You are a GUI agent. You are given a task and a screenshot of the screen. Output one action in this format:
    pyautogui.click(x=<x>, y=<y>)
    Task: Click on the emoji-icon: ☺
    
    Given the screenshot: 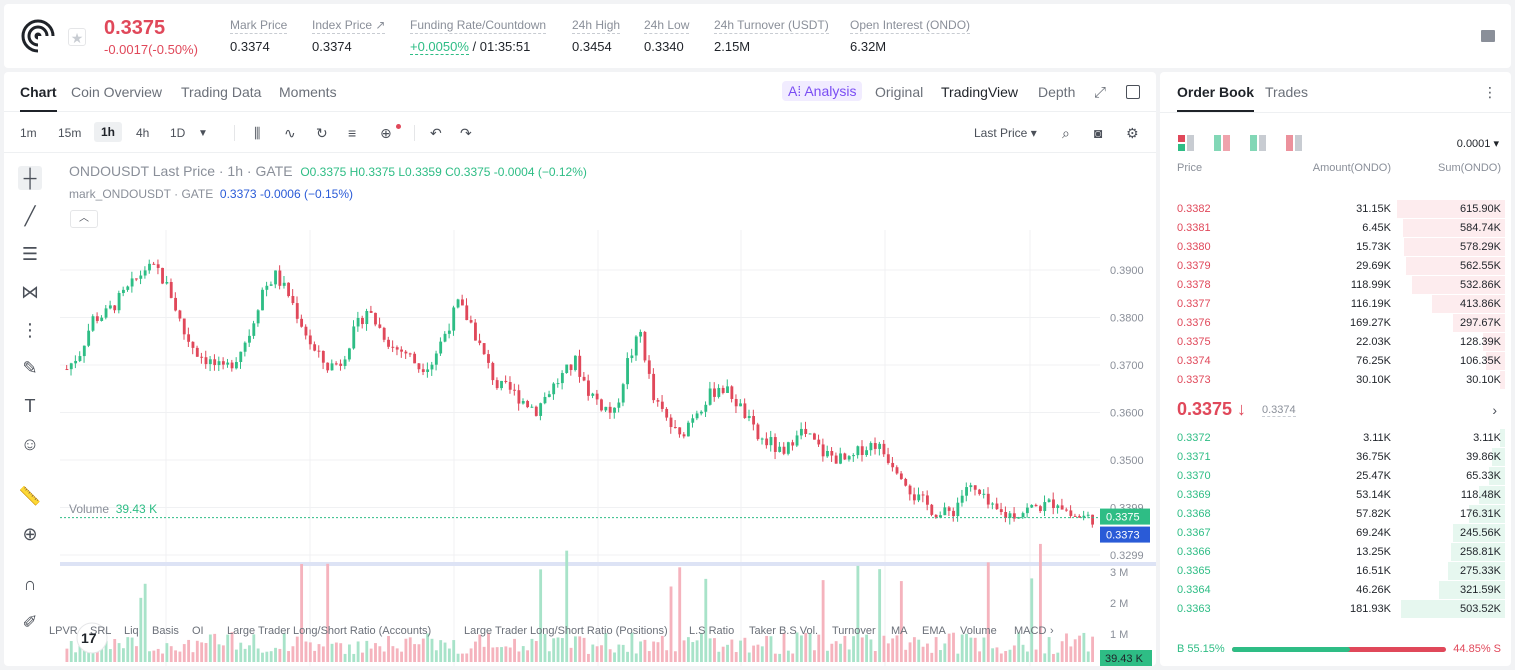 What is the action you would take?
    pyautogui.click(x=30, y=444)
    